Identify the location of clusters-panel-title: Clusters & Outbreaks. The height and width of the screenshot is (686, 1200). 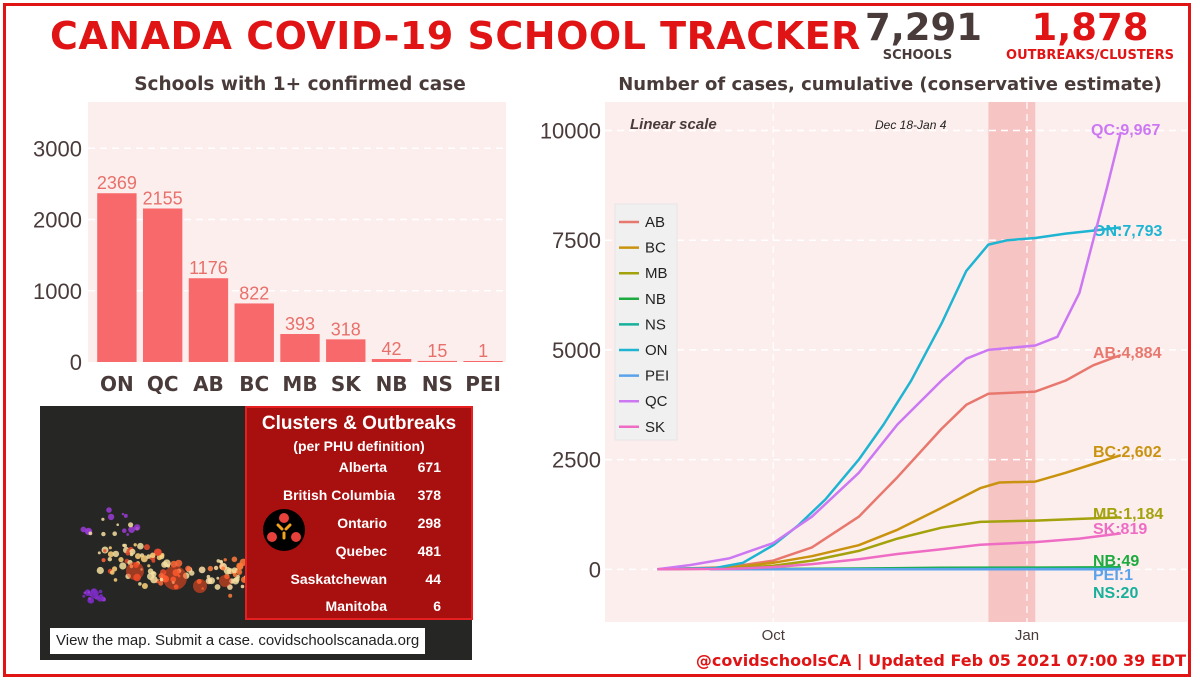
(359, 423).